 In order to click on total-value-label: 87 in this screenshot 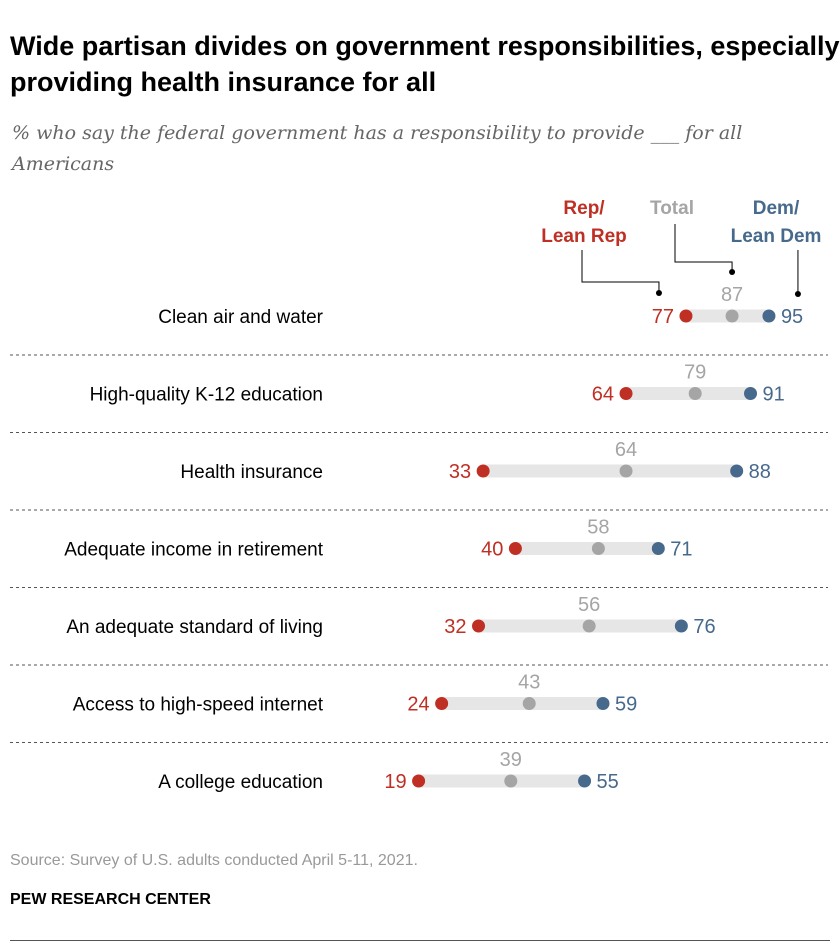, I will do `click(732, 295)`.